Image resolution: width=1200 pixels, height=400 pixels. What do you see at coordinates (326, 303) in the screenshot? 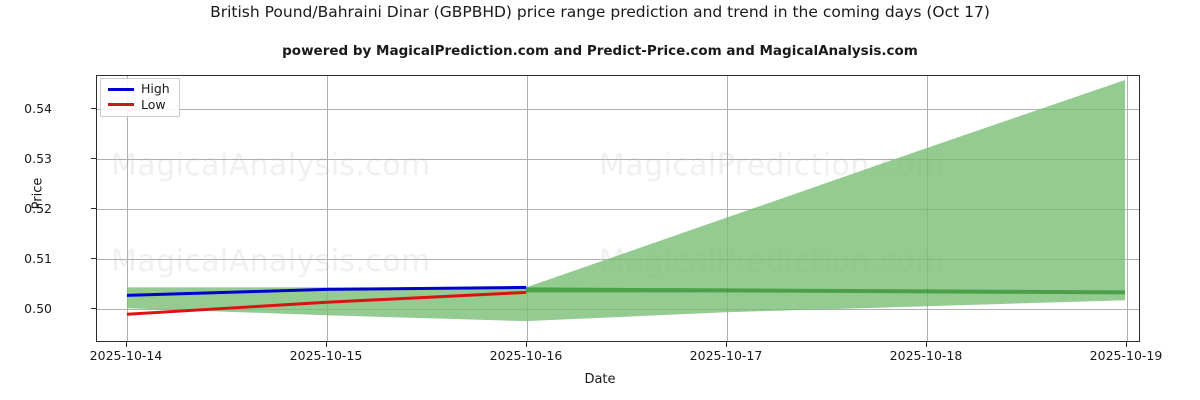
I see `low-series-line` at bounding box center [326, 303].